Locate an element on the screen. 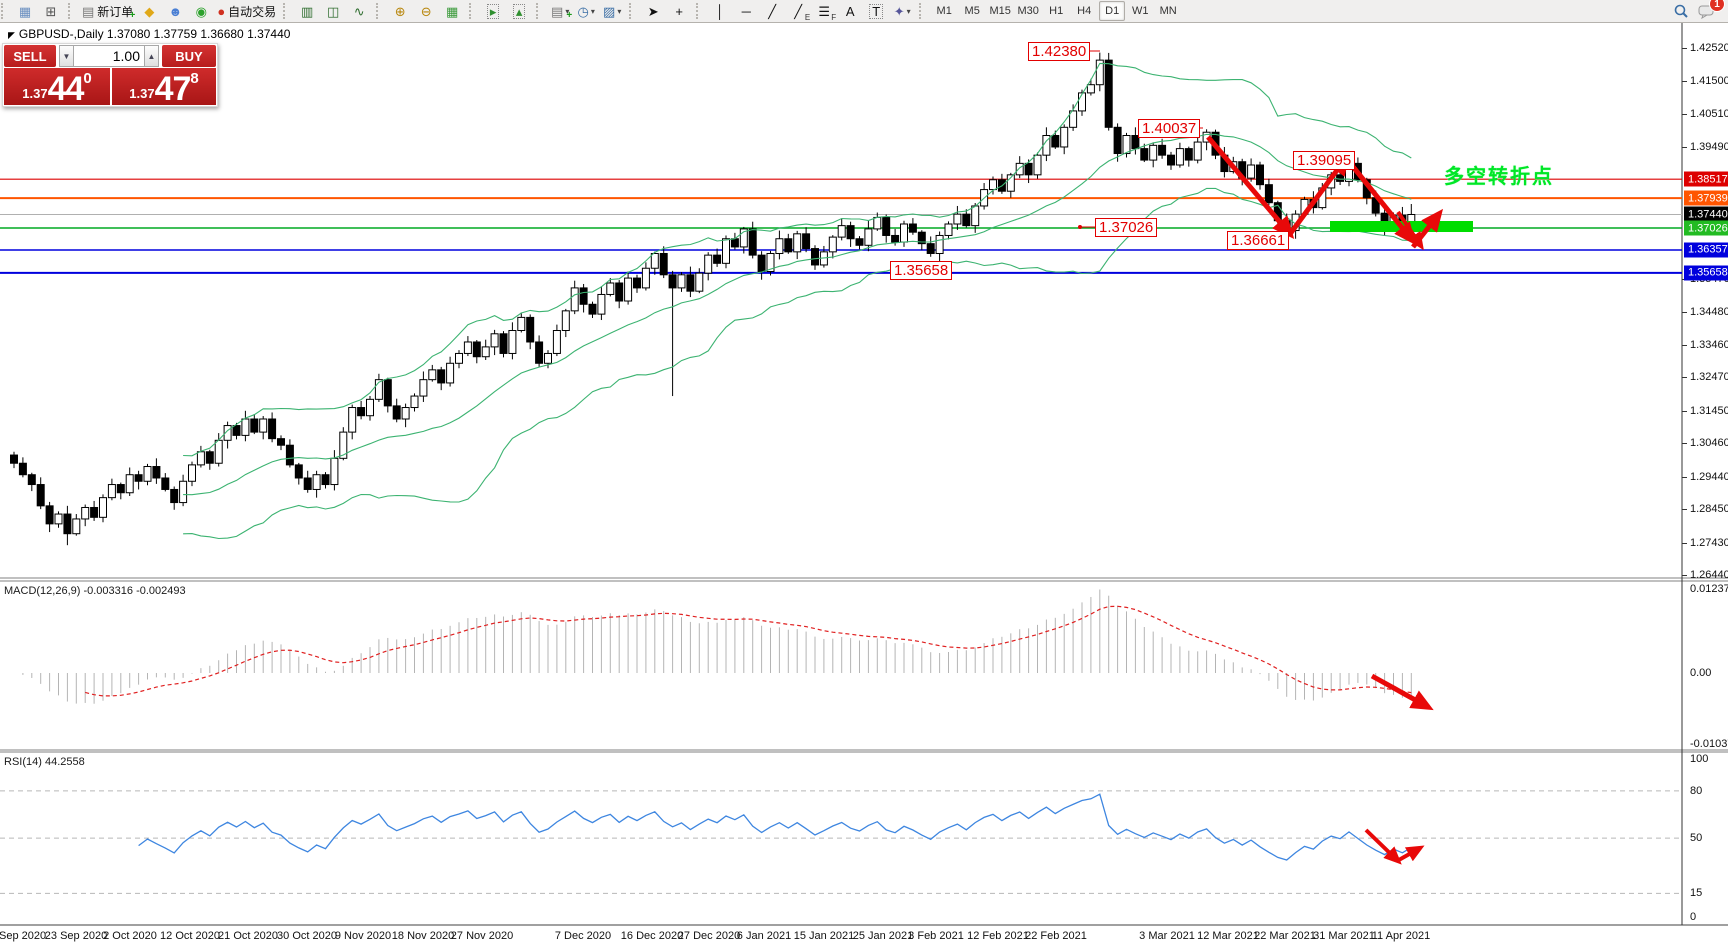  sell-button: SELL is located at coordinates (30, 56).